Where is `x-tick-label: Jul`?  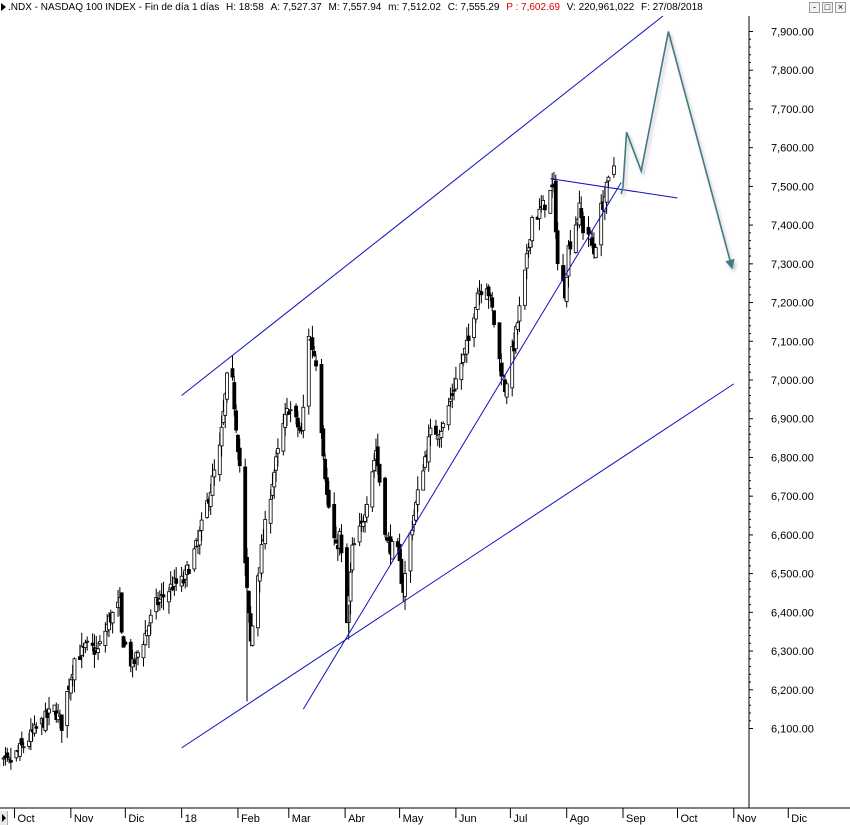
x-tick-label: Jul is located at coordinates (520, 819).